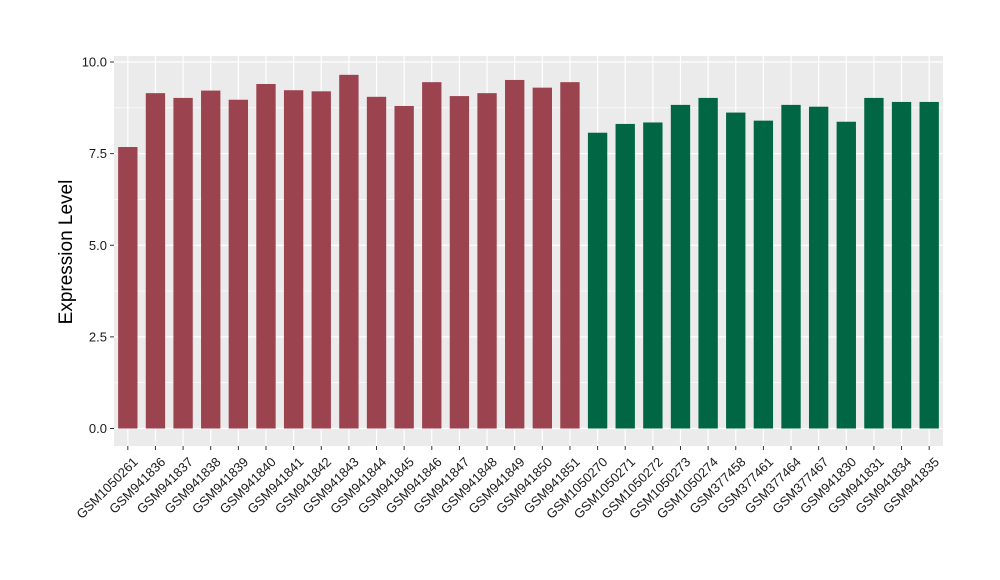 The image size is (1000, 580). Describe the element at coordinates (542, 258) in the screenshot. I see `bar-GSM941850` at that location.